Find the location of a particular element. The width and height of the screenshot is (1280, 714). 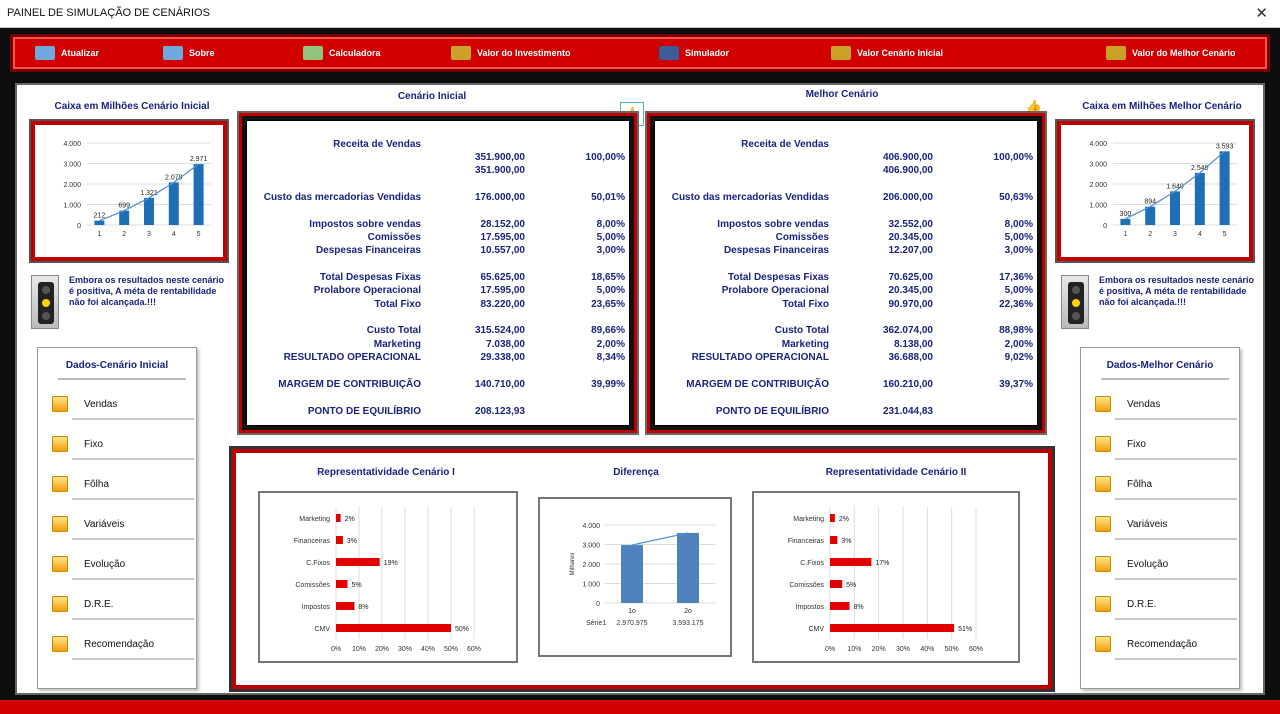

toolbar-button-valor-melhor-cenario: Valor do Melhor Cenário is located at coordinates (1171, 53).